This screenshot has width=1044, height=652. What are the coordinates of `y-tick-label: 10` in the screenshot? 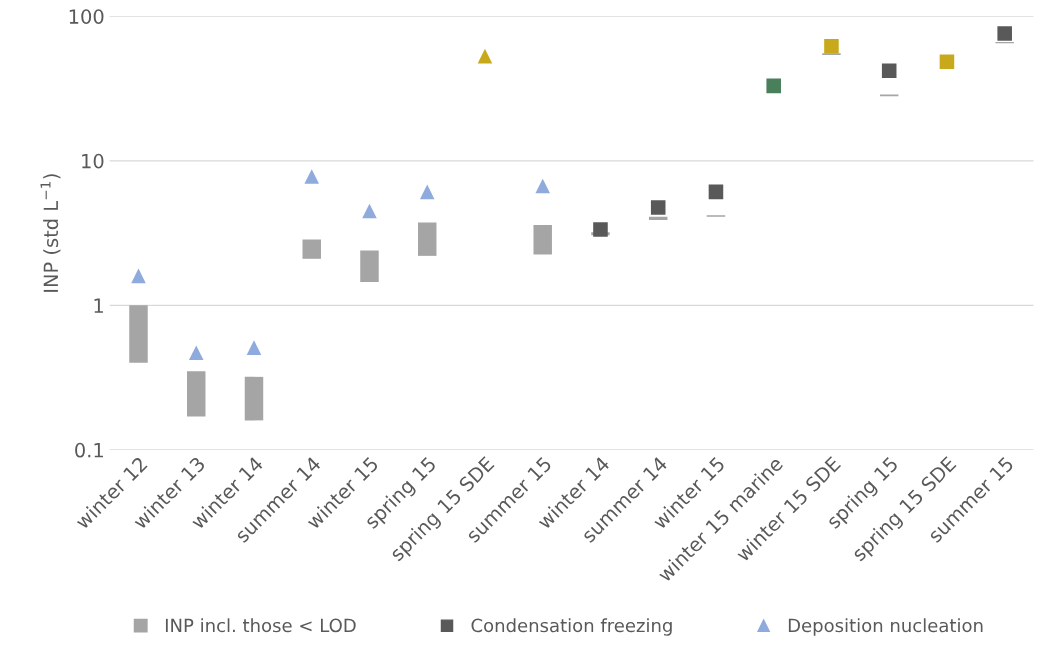 It's located at (93, 161).